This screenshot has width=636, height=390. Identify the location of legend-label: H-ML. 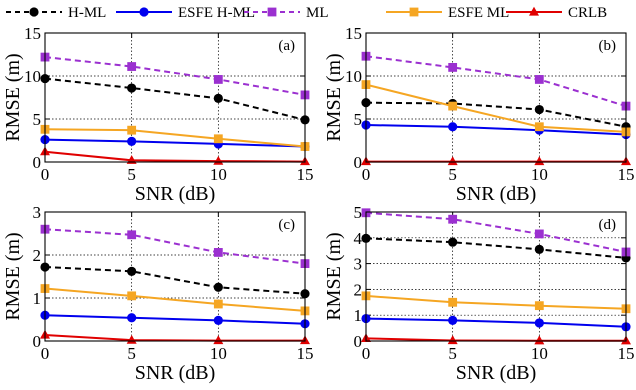
(87, 13).